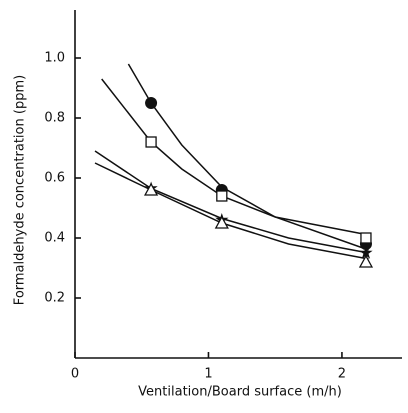 The height and width of the screenshot is (413, 408). I want to click on y-tick-label: 0.2, so click(54, 298).